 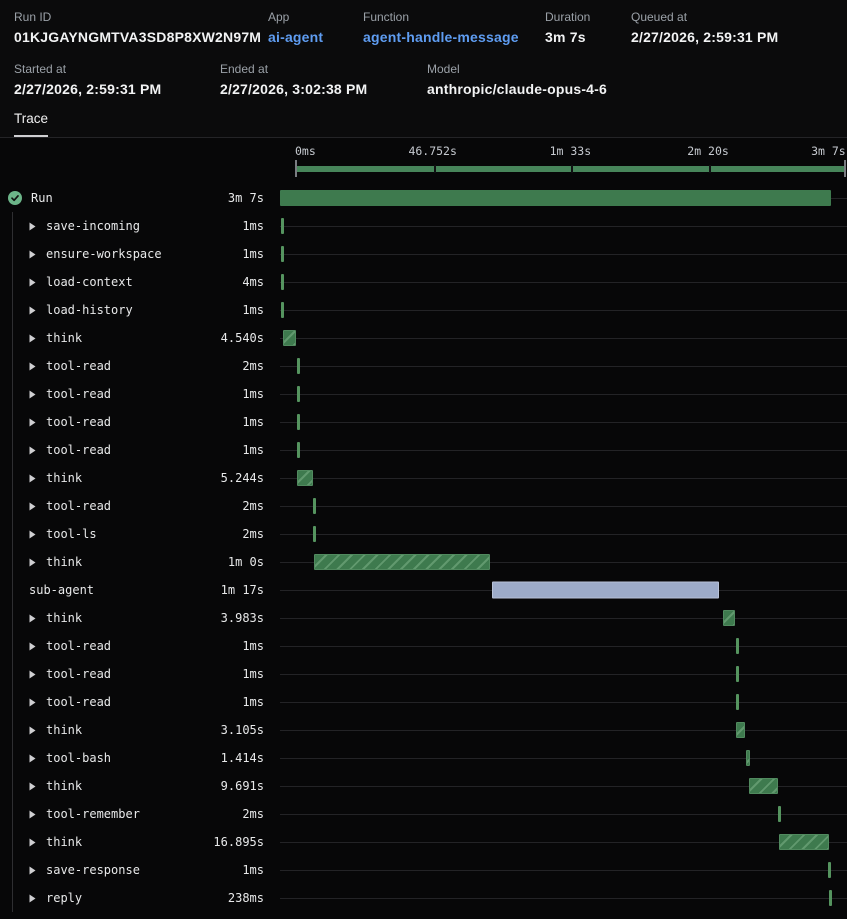 I want to click on span-tree-cell: tool-read, so click(x=95, y=422).